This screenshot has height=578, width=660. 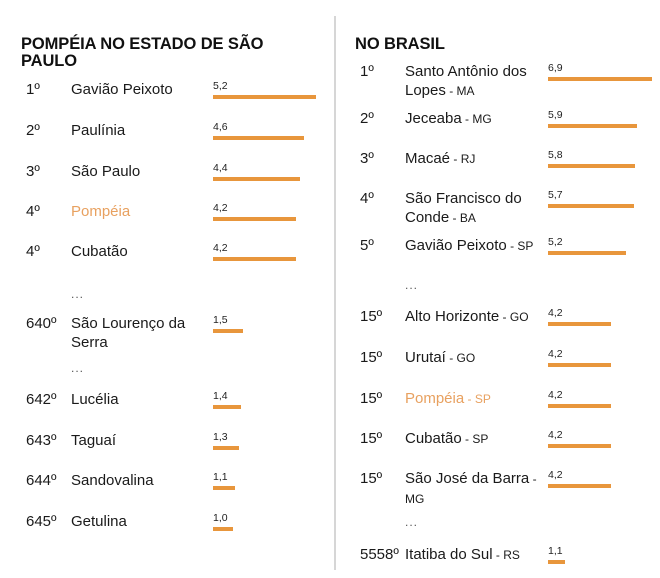 I want to click on ranking-row: 640º São Lourenço da Serra 1,5, so click(x=165, y=332).